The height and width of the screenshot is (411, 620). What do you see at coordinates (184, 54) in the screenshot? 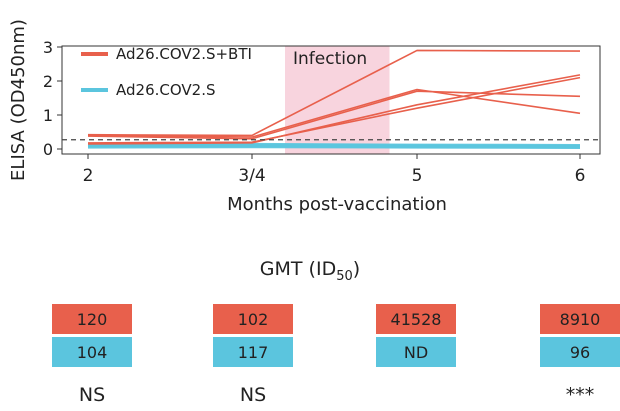
I see `legend-label: Ad26.COV2.S+BTI` at bounding box center [184, 54].